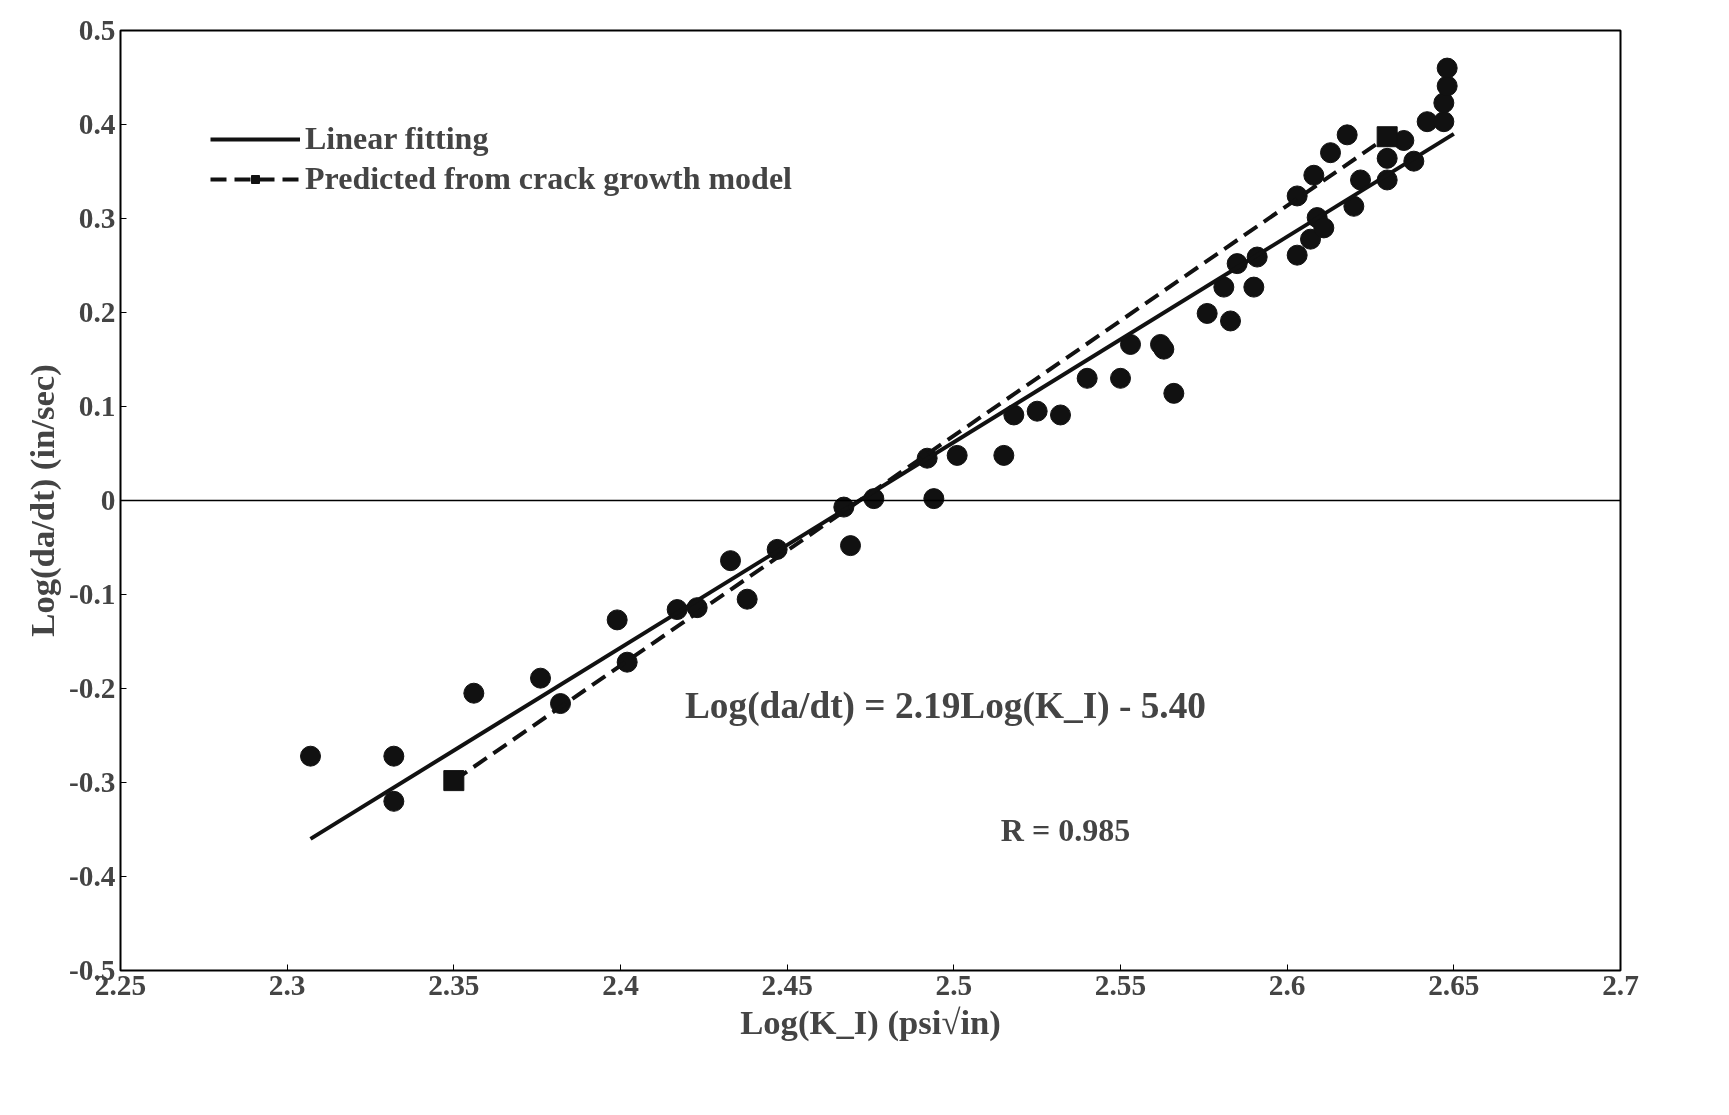  Describe the element at coordinates (870, 1022) in the screenshot. I see `x-axis-title: Log(K_I) (psi√in)` at that location.